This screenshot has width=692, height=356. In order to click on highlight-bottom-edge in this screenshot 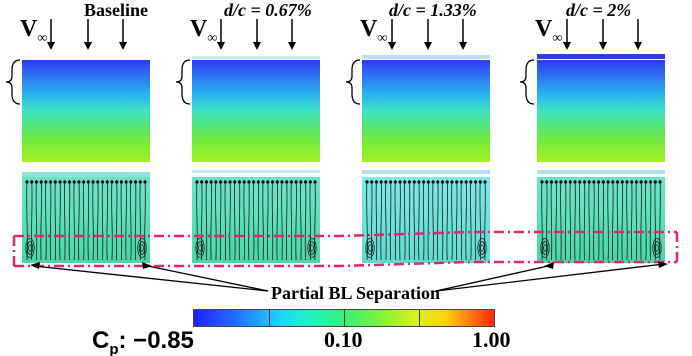, I will do `click(345, 264)`.